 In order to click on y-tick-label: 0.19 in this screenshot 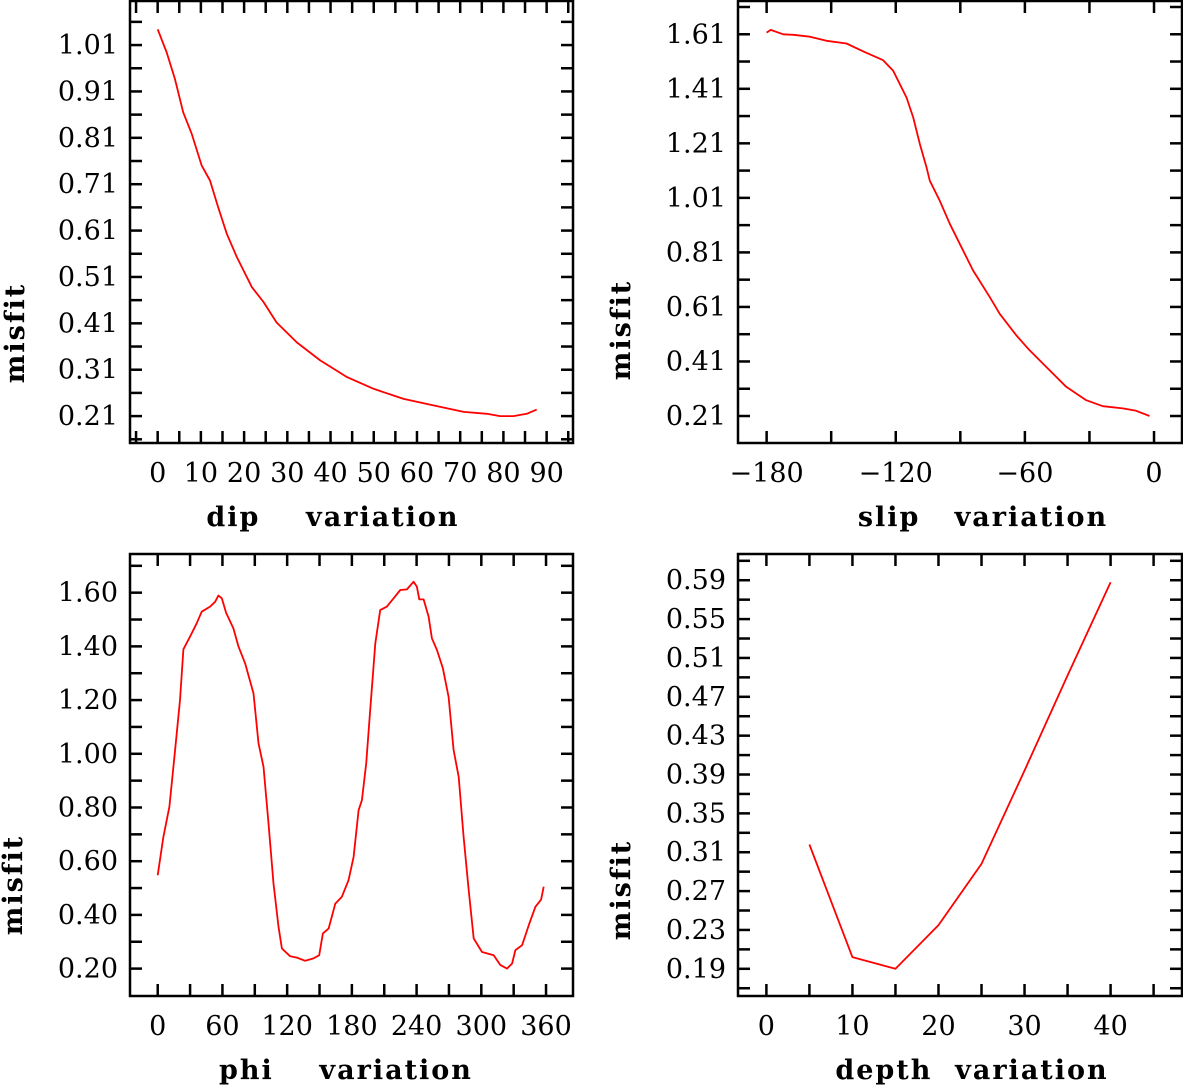, I will do `click(696, 969)`.